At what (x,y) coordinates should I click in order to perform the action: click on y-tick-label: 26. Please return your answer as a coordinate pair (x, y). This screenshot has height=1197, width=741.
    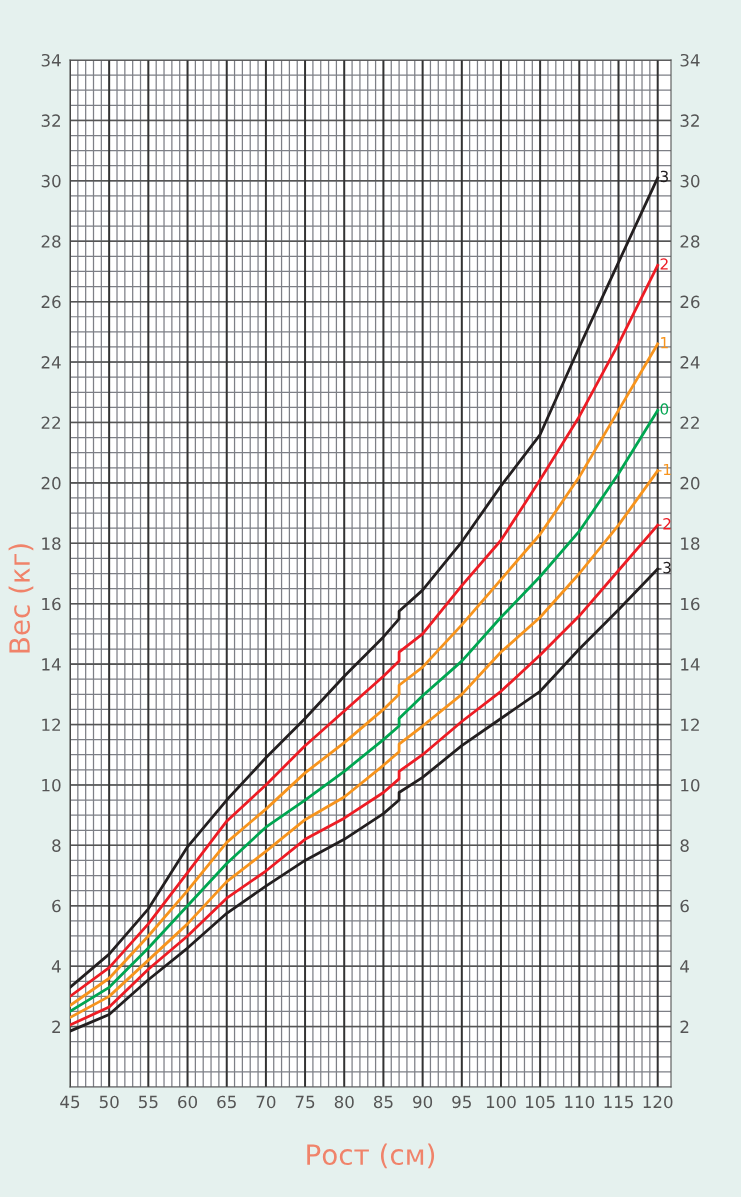
    Looking at the image, I should click on (51, 302).